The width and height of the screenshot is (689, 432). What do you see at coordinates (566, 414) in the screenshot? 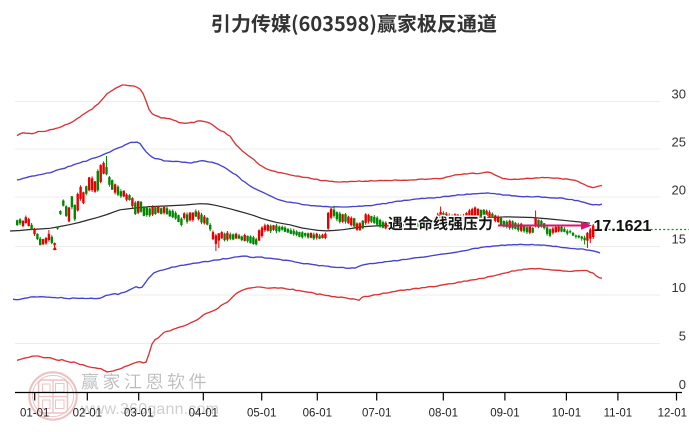
I see `svg-text: 10-01` at bounding box center [566, 414].